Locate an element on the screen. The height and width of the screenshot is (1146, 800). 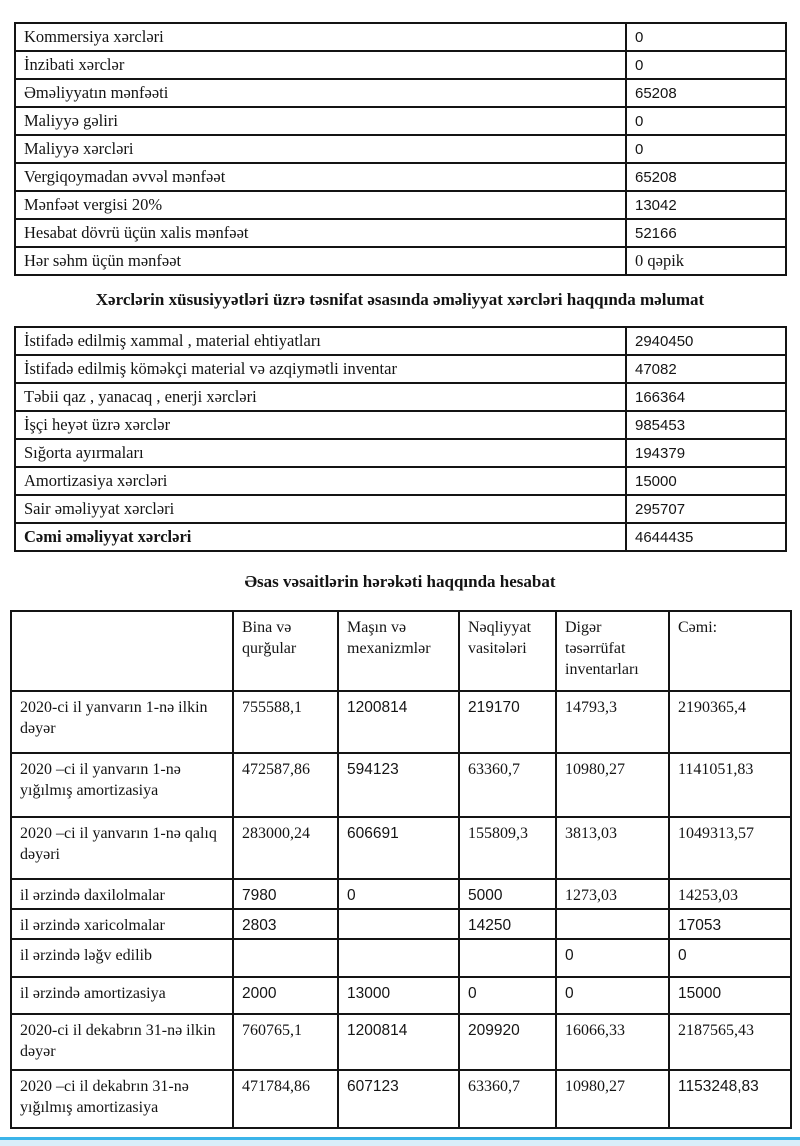
row-label: Kommersiya xərcləri is located at coordinates (320, 37).